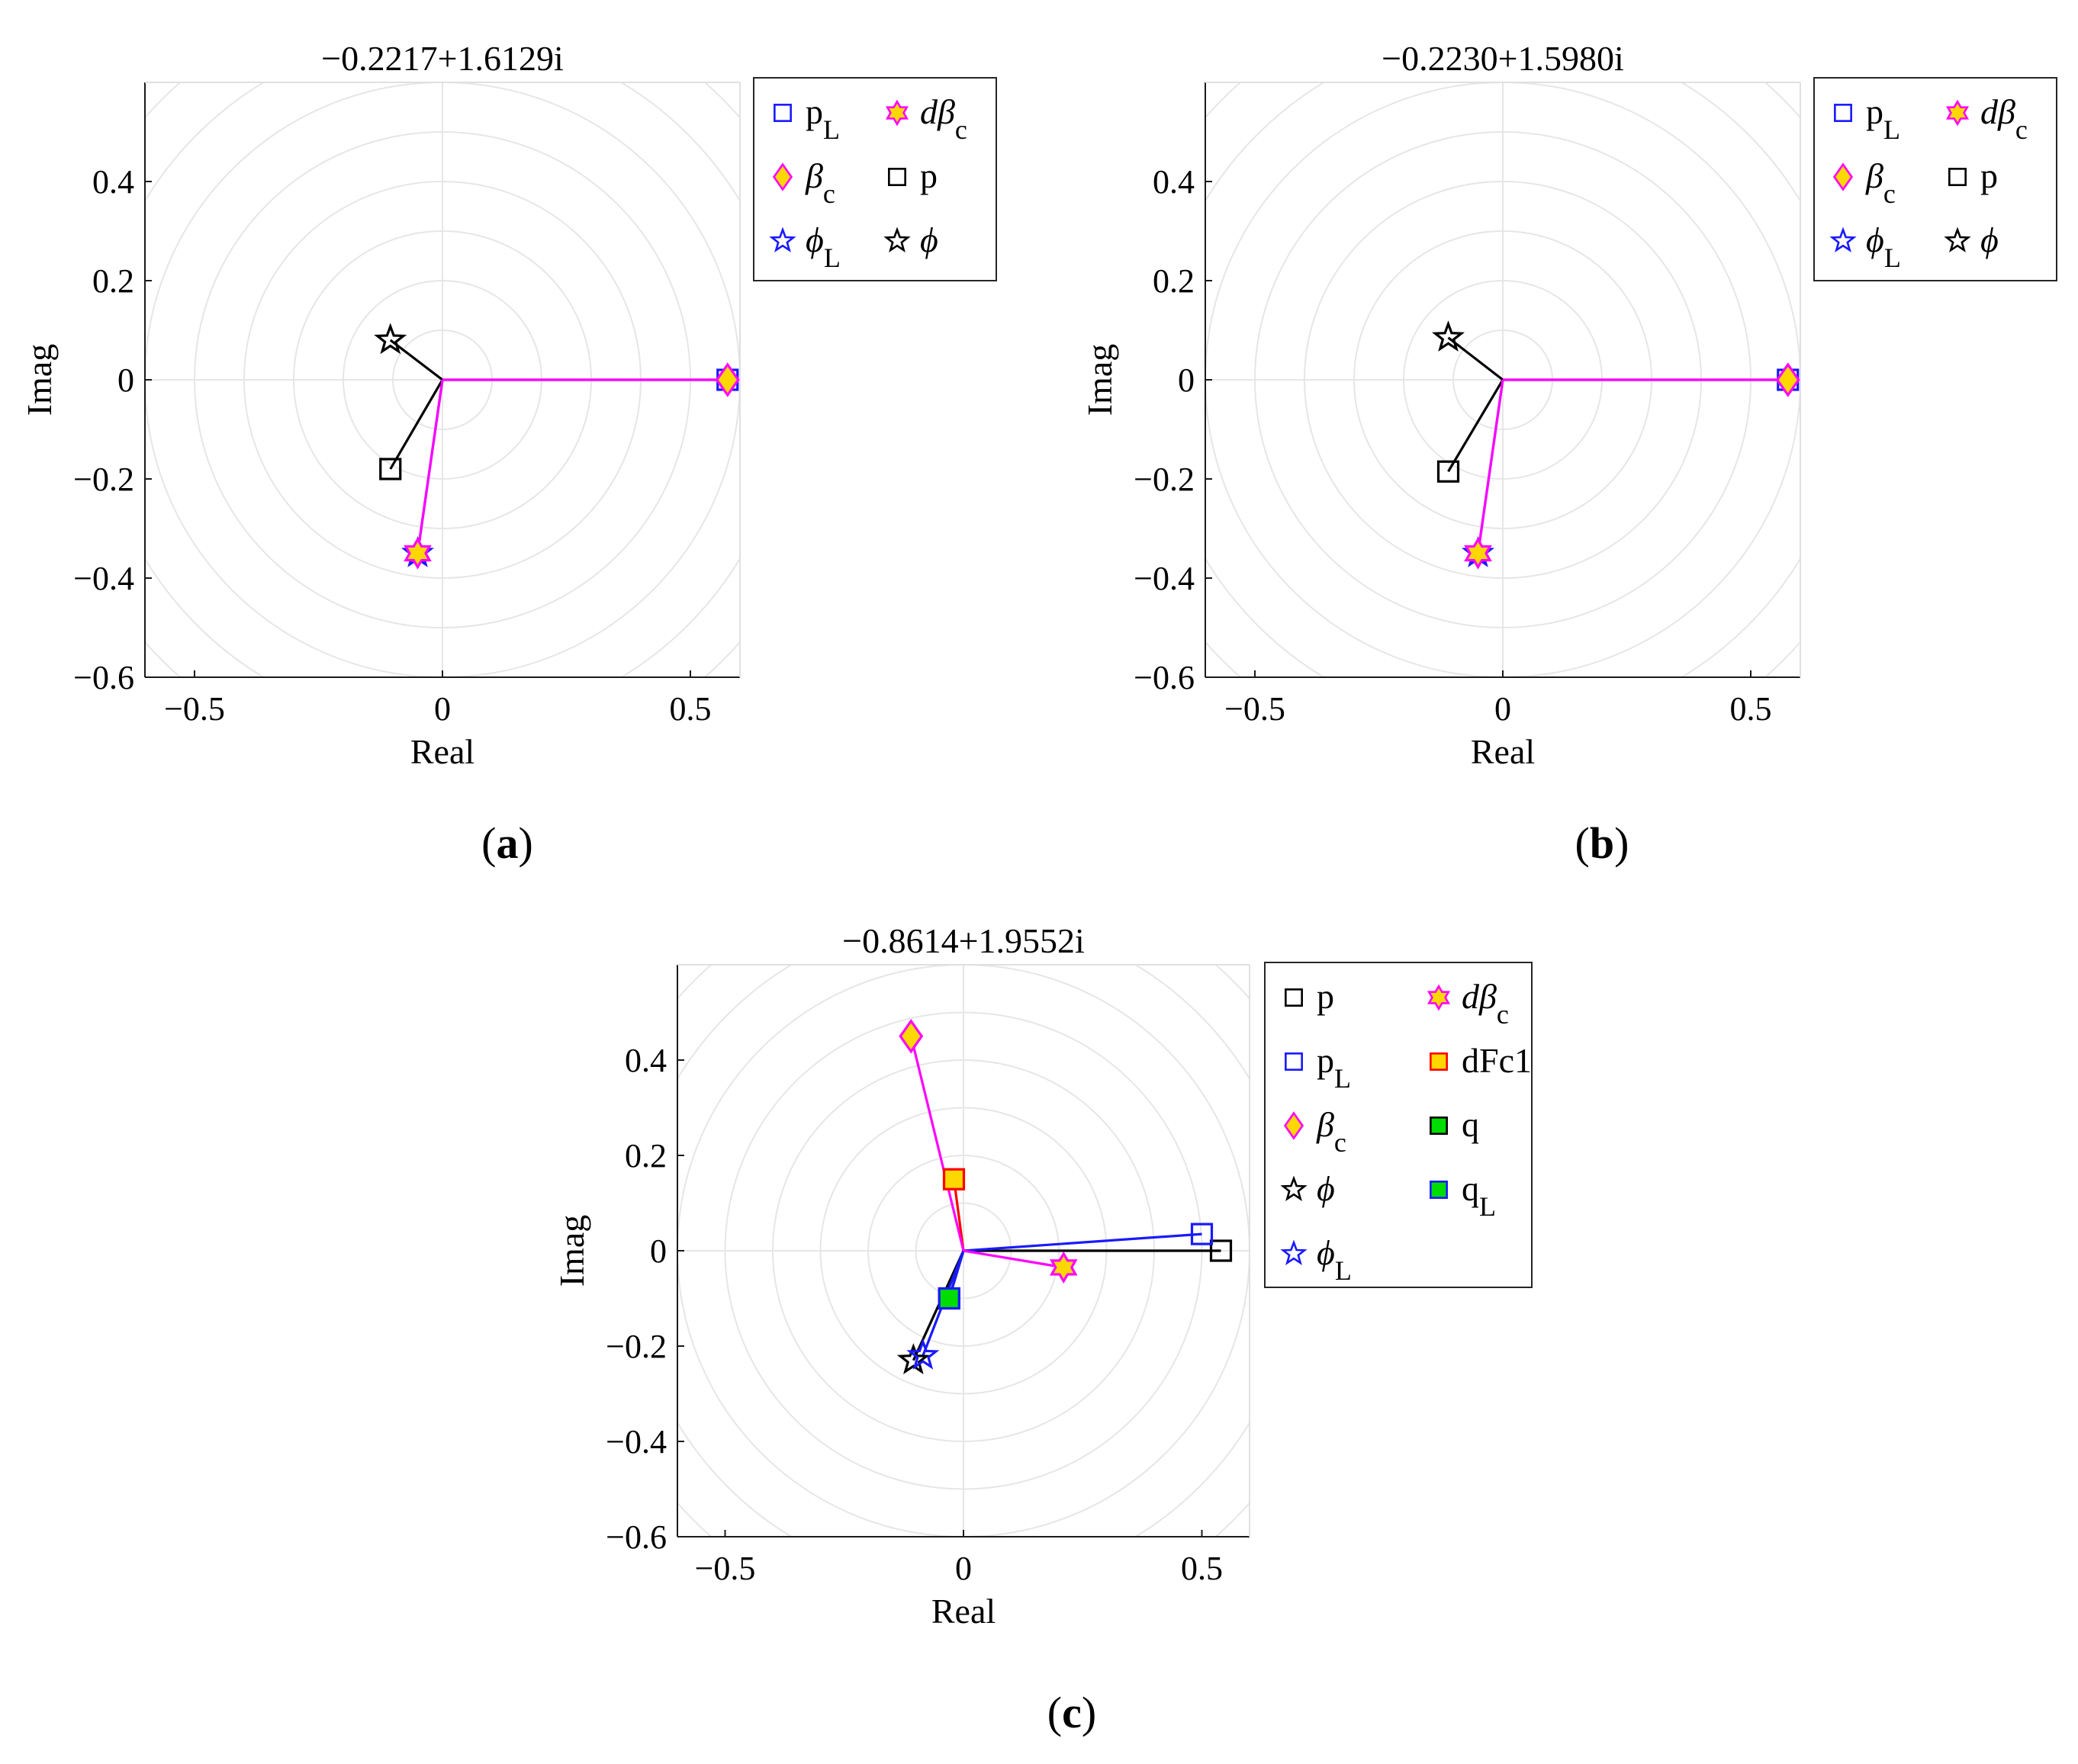 The width and height of the screenshot is (2078, 1764). Describe the element at coordinates (1439, 1126) in the screenshot. I see `legend-marker-q` at that location.